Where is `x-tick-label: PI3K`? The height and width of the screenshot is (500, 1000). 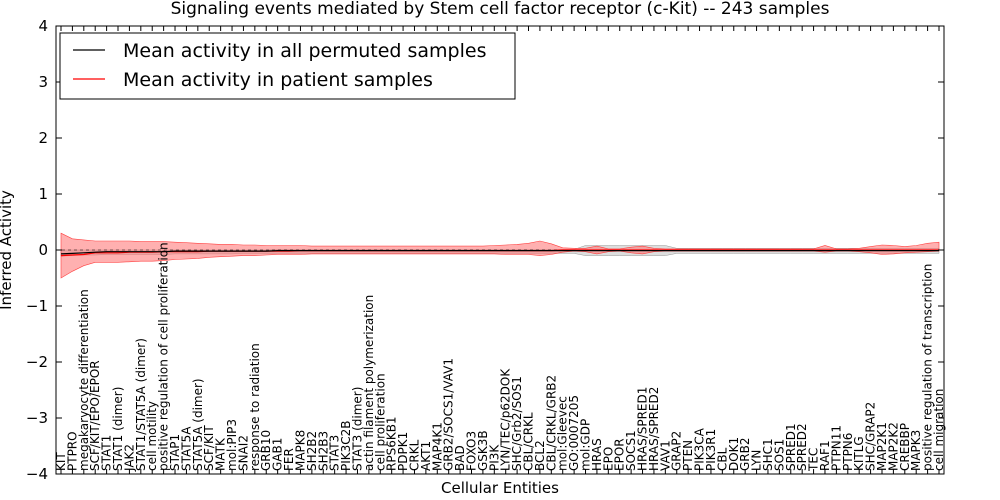 x-tick-label: PI3K is located at coordinates (494, 457).